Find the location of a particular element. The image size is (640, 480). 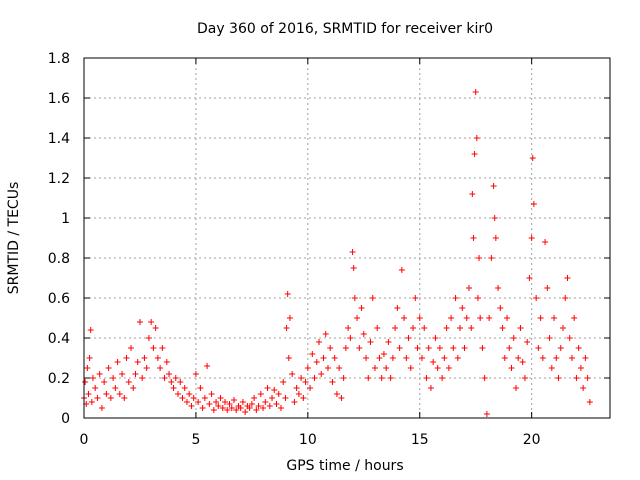

y-tick-label: 1.6 is located at coordinates (59, 99).